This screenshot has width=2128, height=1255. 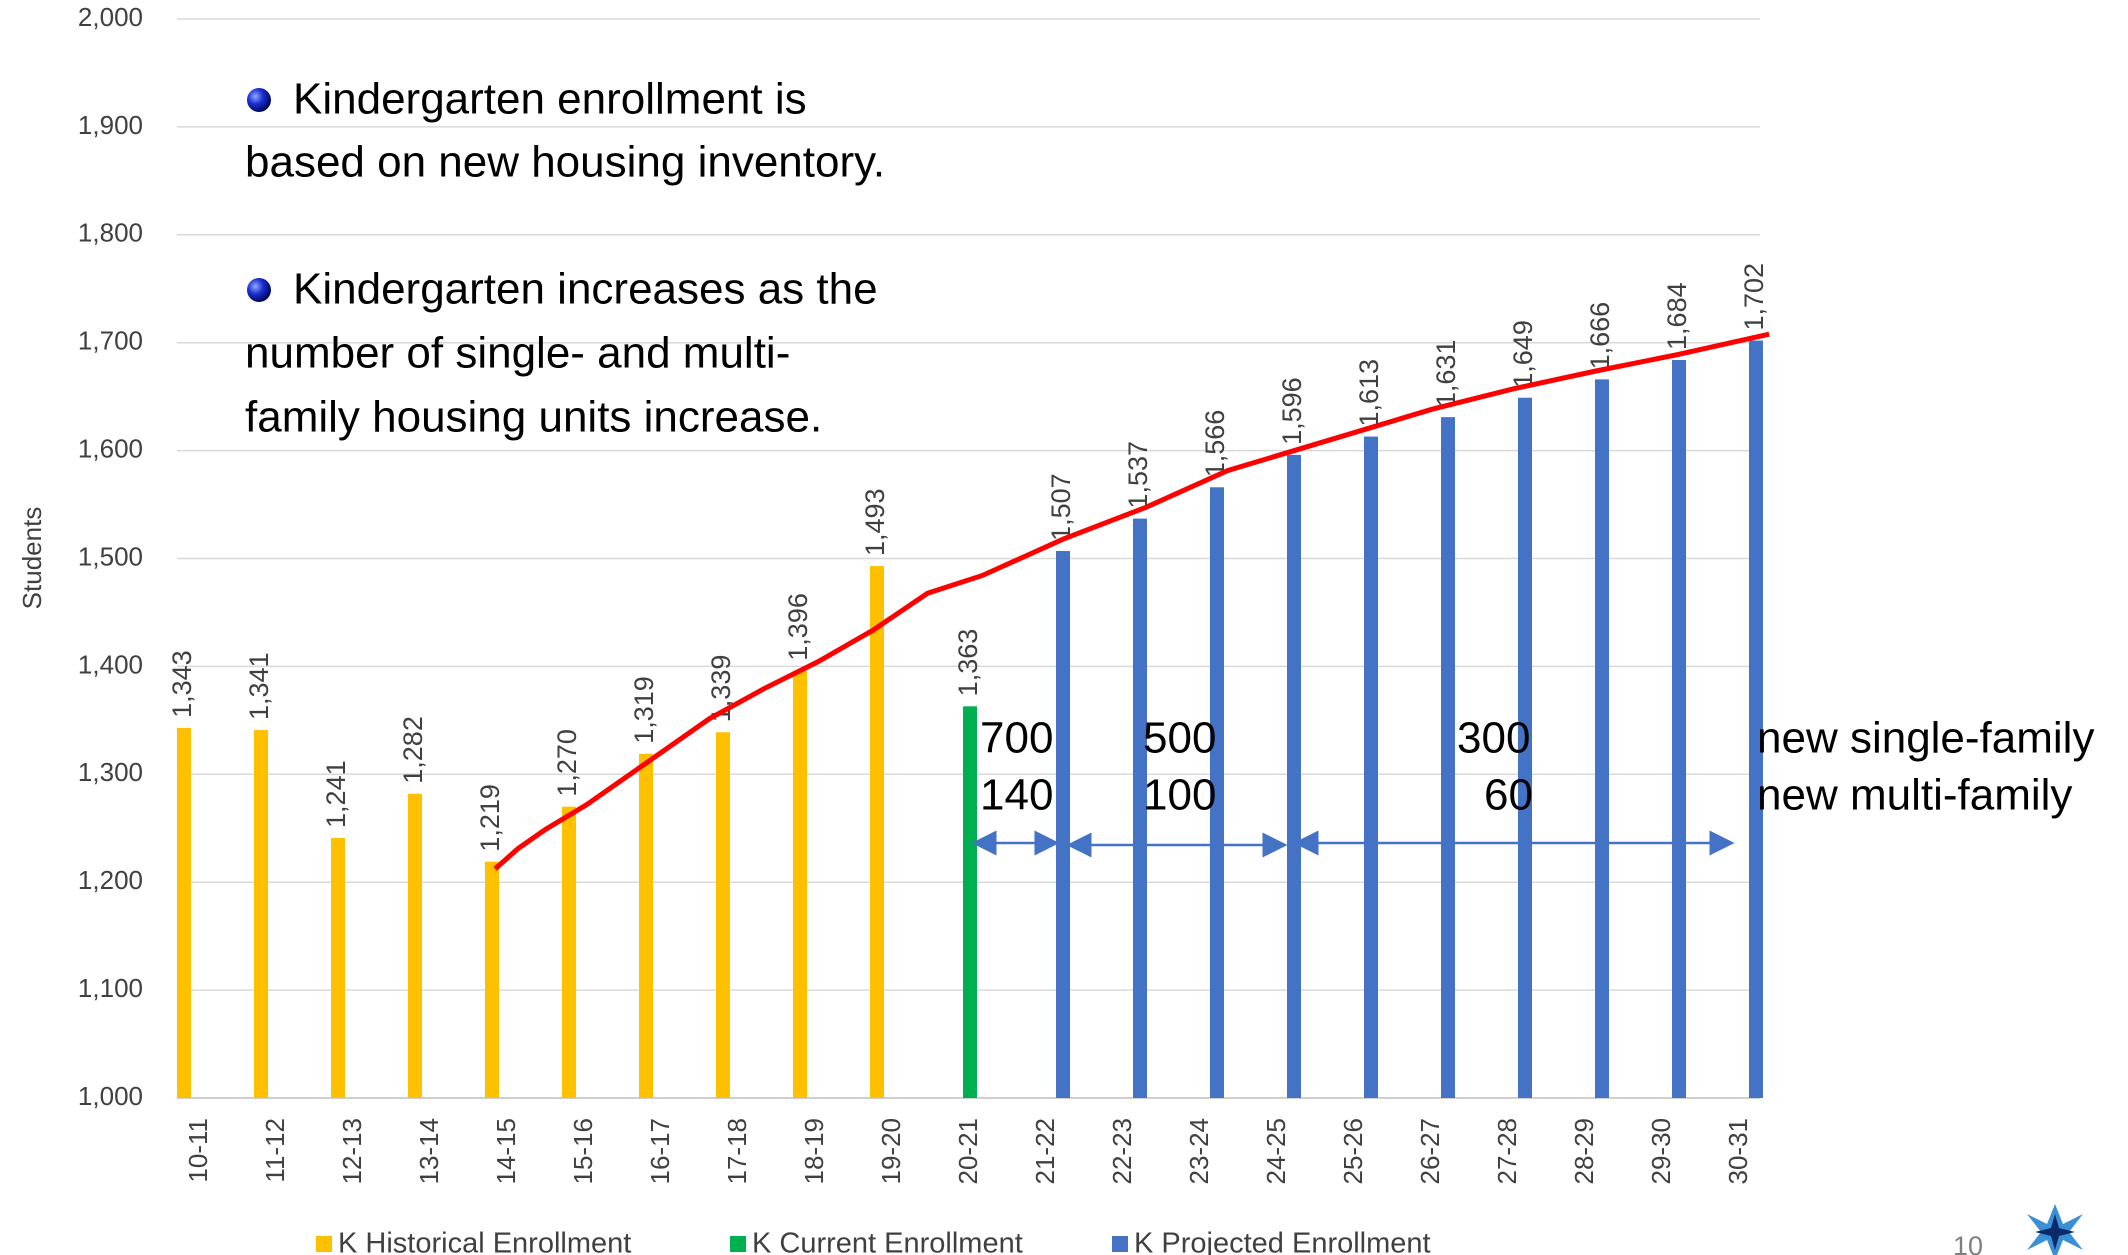 I want to click on data-label: 1,684, so click(x=1677, y=316).